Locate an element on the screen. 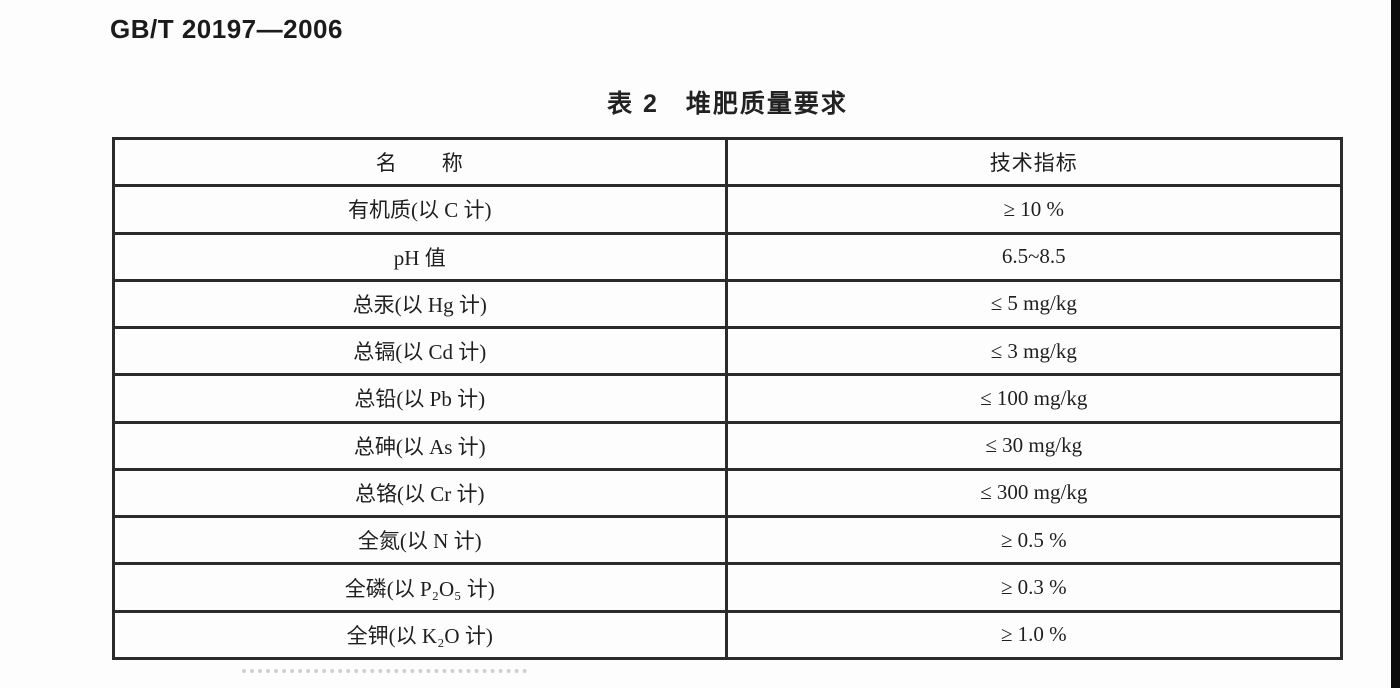  row-name-cell: 总汞(以 Hg 计) is located at coordinates (421, 304).